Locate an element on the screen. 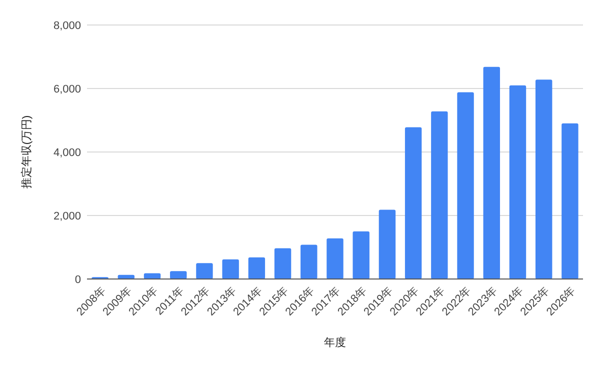  y-axis-title: 推定年収(万円) is located at coordinates (26, 152).